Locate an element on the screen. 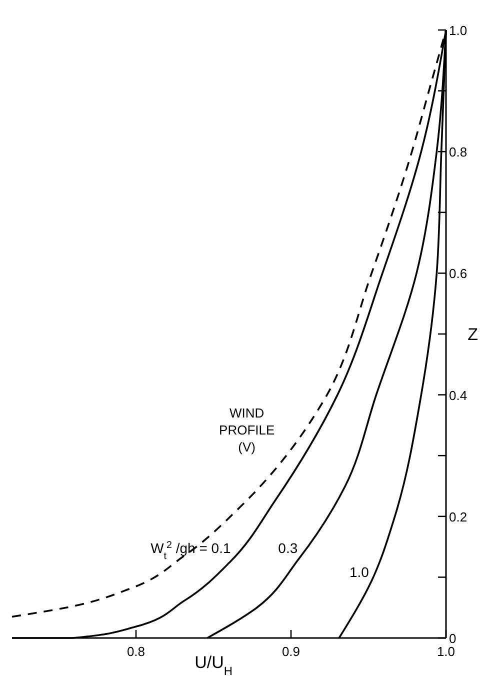 This screenshot has width=490, height=686. x-tick-label: 0.9 is located at coordinates (291, 651).